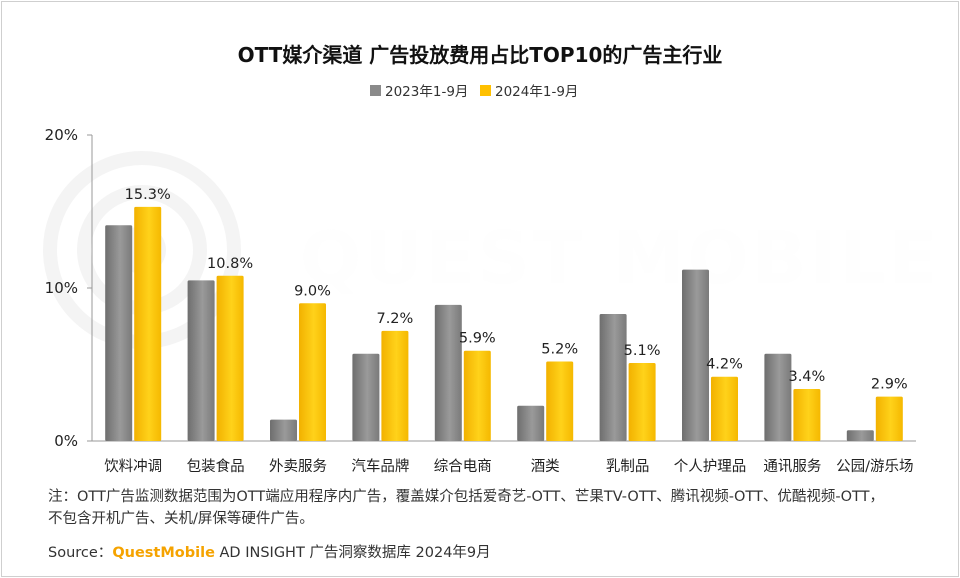 The height and width of the screenshot is (578, 960). What do you see at coordinates (724, 365) in the screenshot?
I see `data-label: 4.2%` at bounding box center [724, 365].